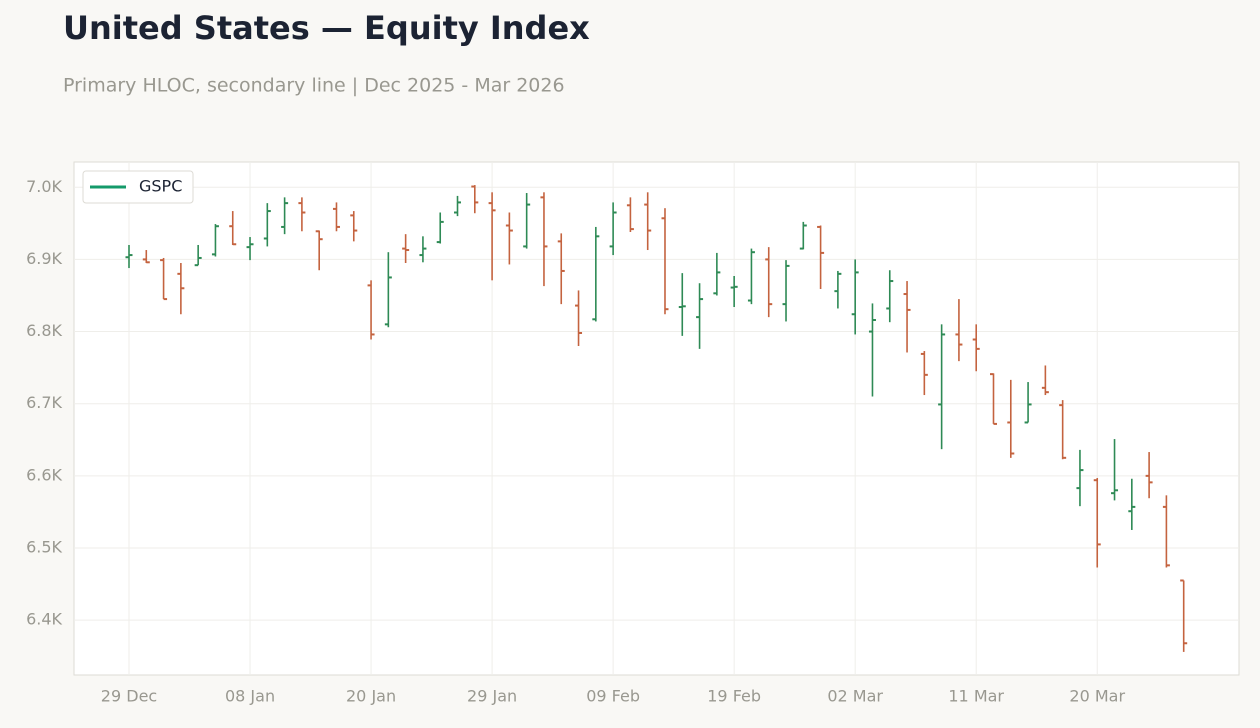  Describe the element at coordinates (1097, 696) in the screenshot. I see `x-tick-label: 20 Mar` at that location.